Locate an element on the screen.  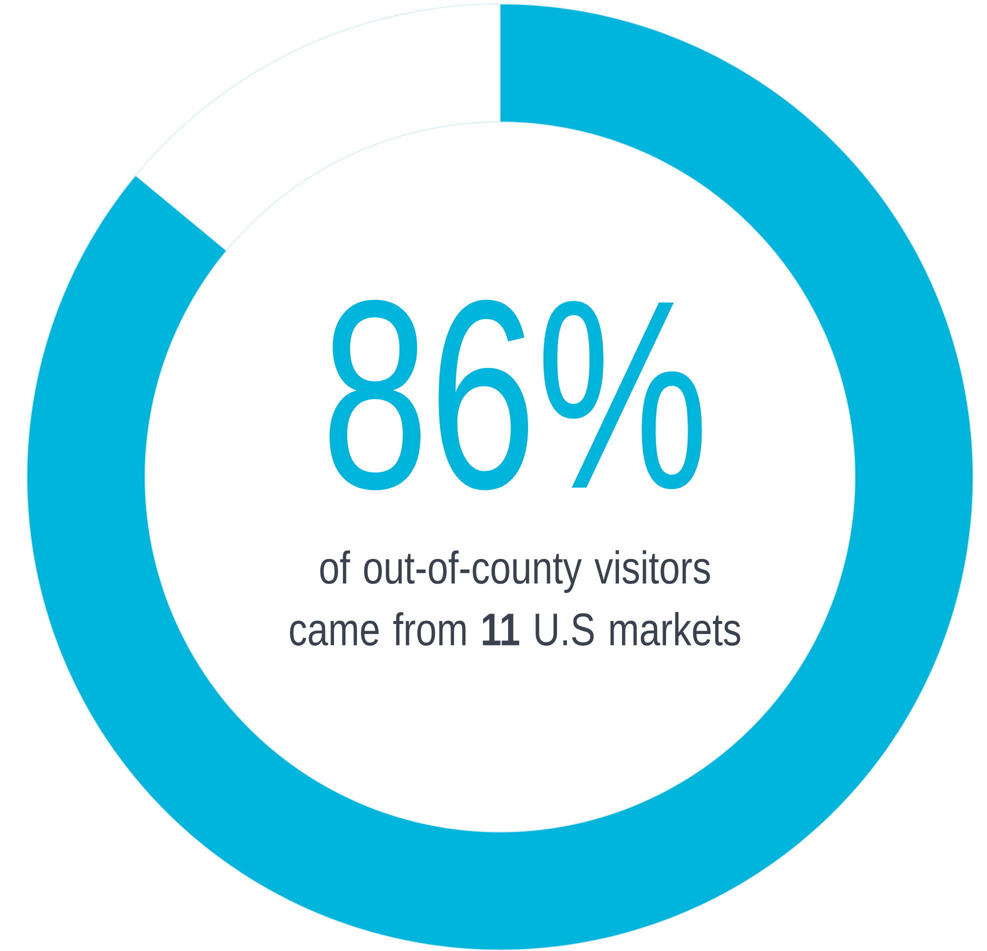
text: of out-of-county visitors came from 11 U.S markets is located at coordinates (515, 598).